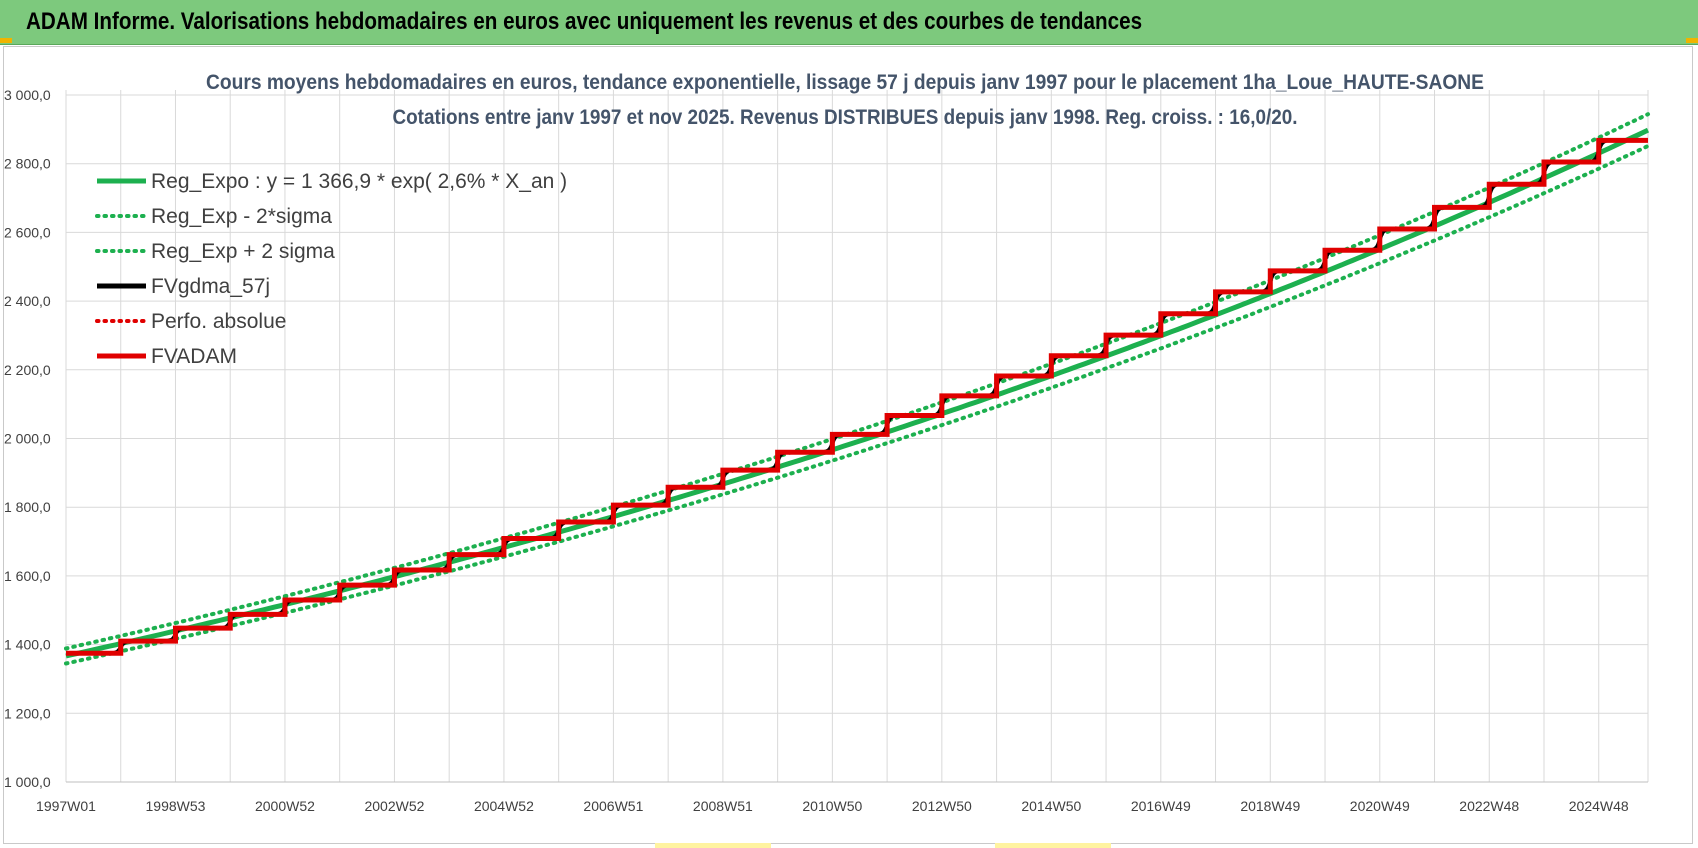 The image size is (1698, 848). Describe the element at coordinates (210, 286) in the screenshot. I see `legend-label: FVgdma_57j` at that location.